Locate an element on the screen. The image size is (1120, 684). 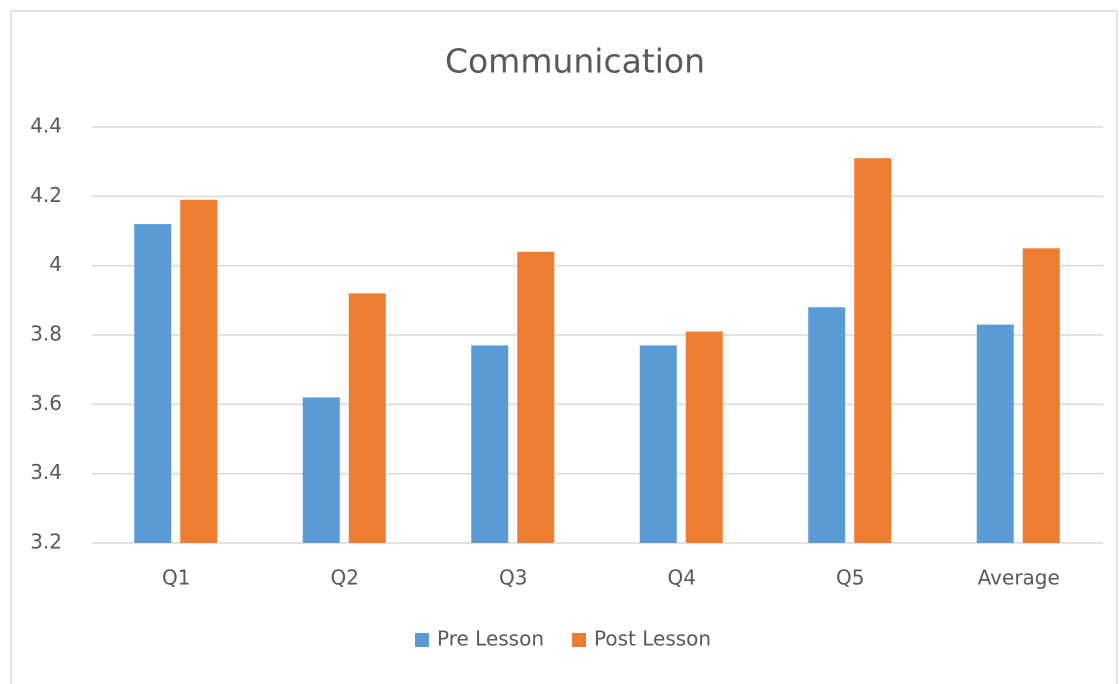
y-tick-label: 3.8 is located at coordinates (46, 334).